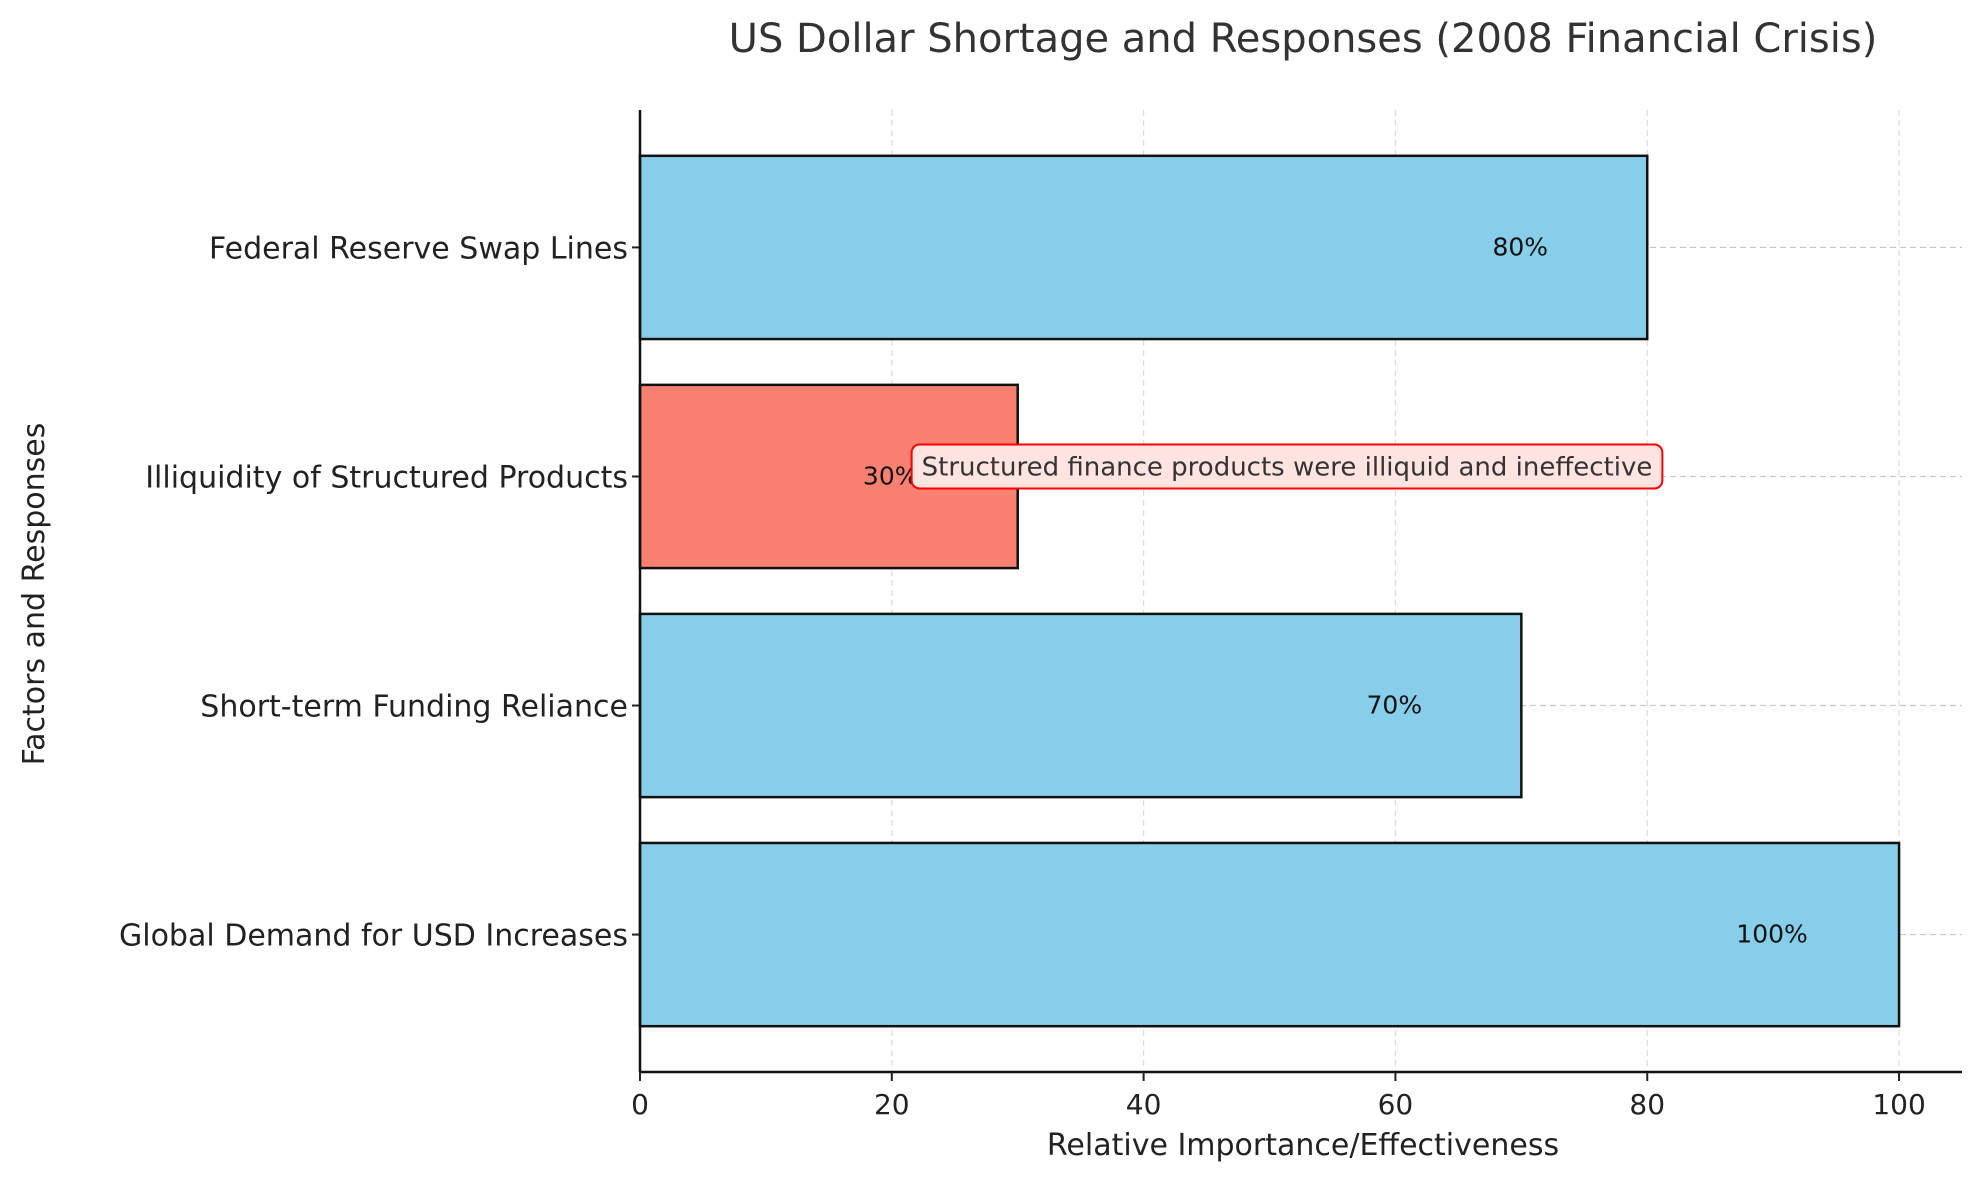  Describe the element at coordinates (373, 936) in the screenshot. I see `y-tick-label: Global Demand for USD Increases` at that location.